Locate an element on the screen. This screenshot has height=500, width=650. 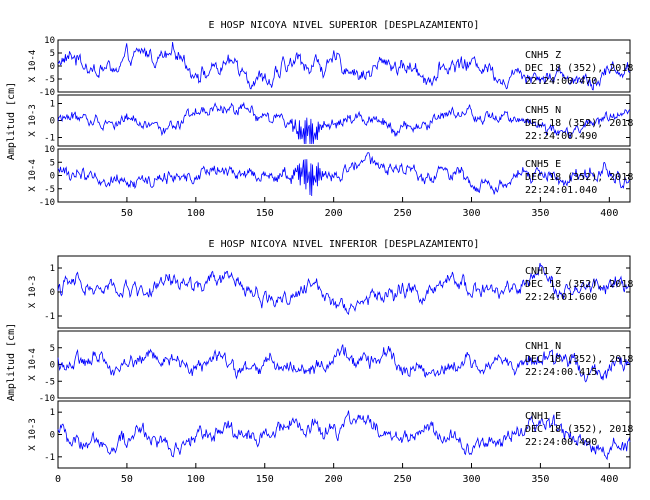
x-tick-label: 0 is located at coordinates (58, 479).